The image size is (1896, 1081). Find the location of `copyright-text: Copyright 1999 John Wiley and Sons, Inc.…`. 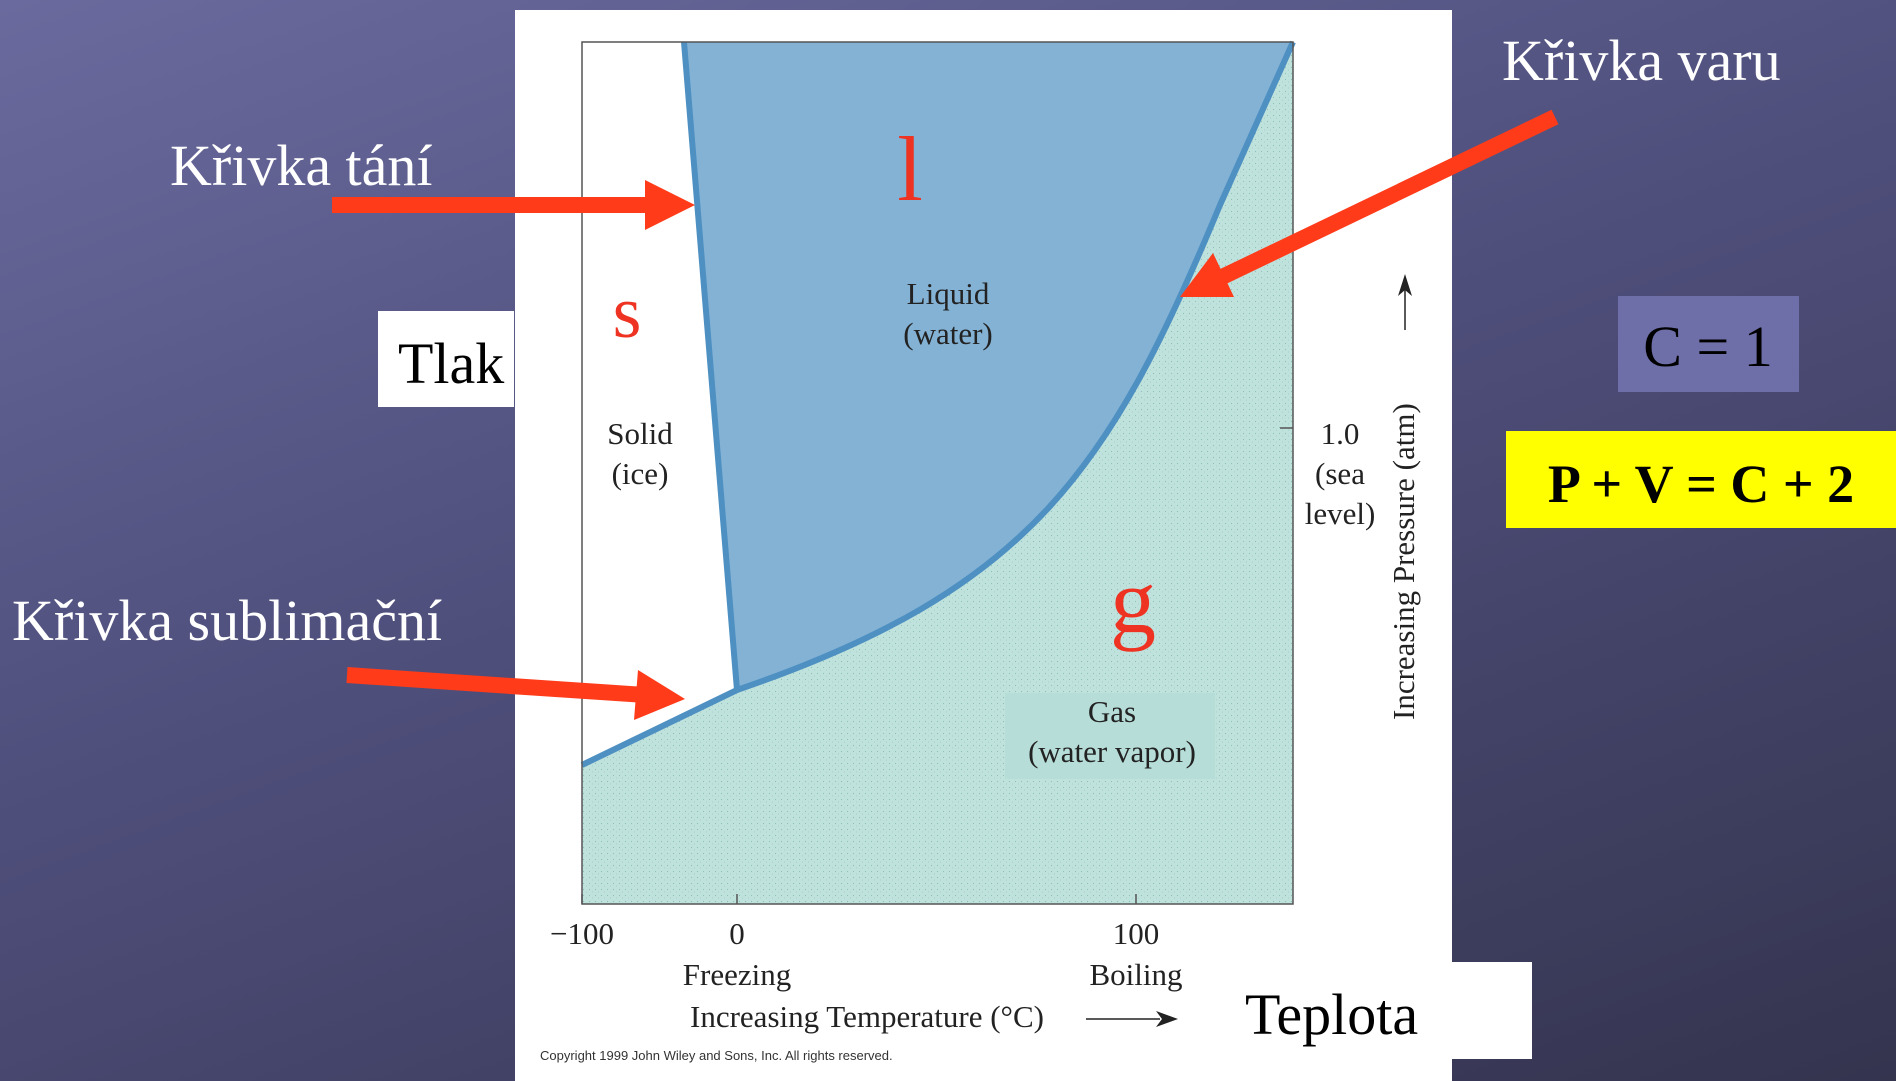

copyright-text: Copyright 1999 John Wiley and Sons, Inc.… is located at coordinates (716, 1055).